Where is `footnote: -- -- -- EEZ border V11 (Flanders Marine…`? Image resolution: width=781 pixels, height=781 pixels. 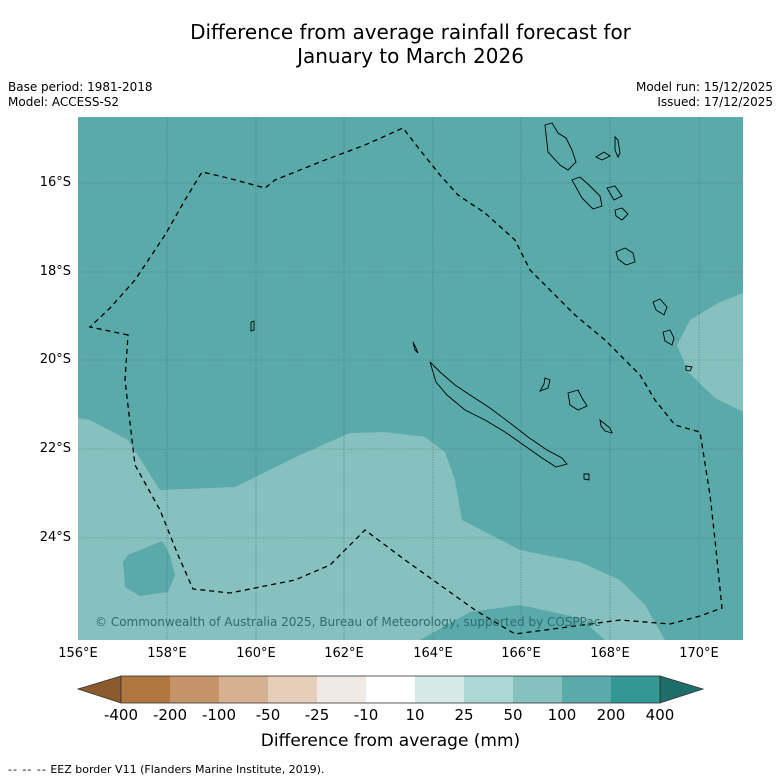
footnote: -- -- -- EEZ border V11 (Flanders Marine… is located at coordinates (166, 769).